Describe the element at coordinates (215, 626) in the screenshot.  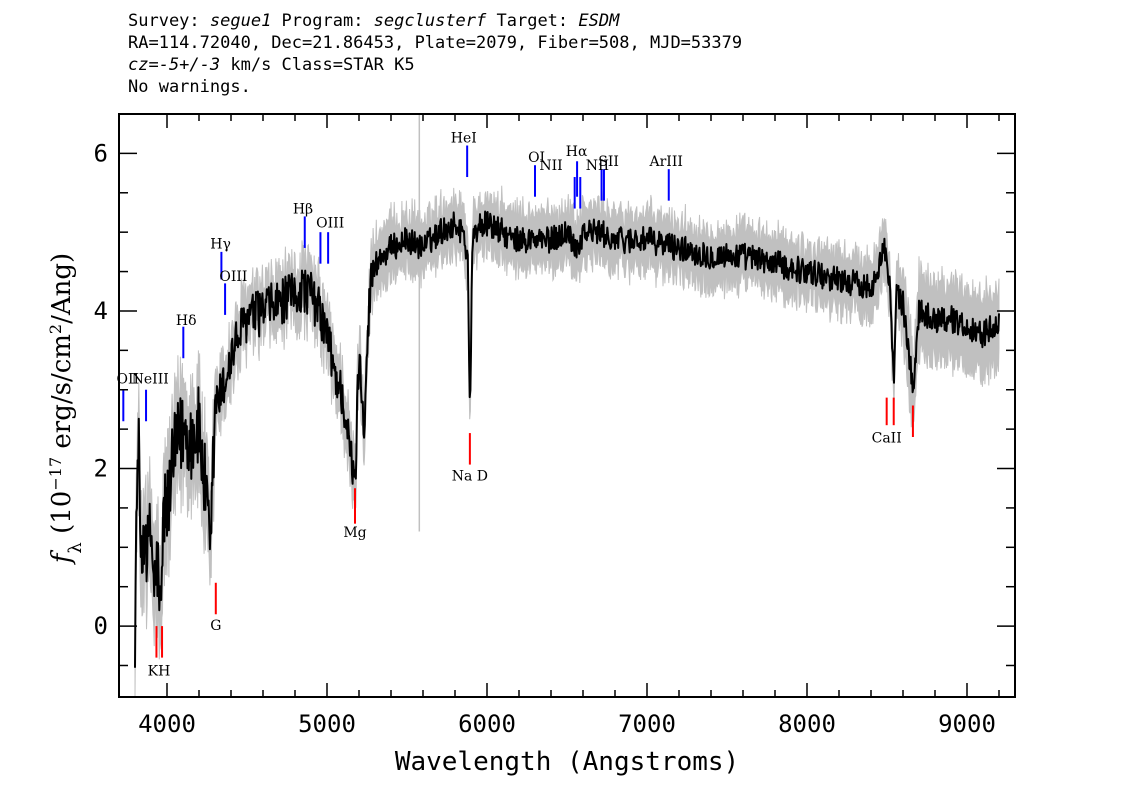
I see `absorption-line-label: G` at that location.